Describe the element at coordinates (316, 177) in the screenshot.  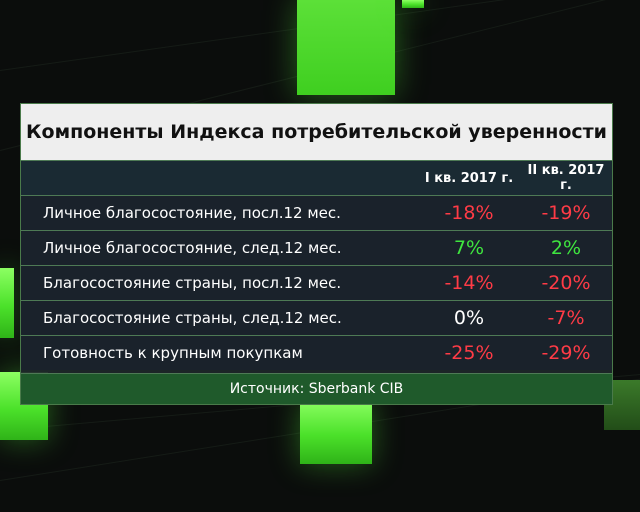
I see `table-header-row: I кв. 2017 г. II кв. 2017 г.` at that location.